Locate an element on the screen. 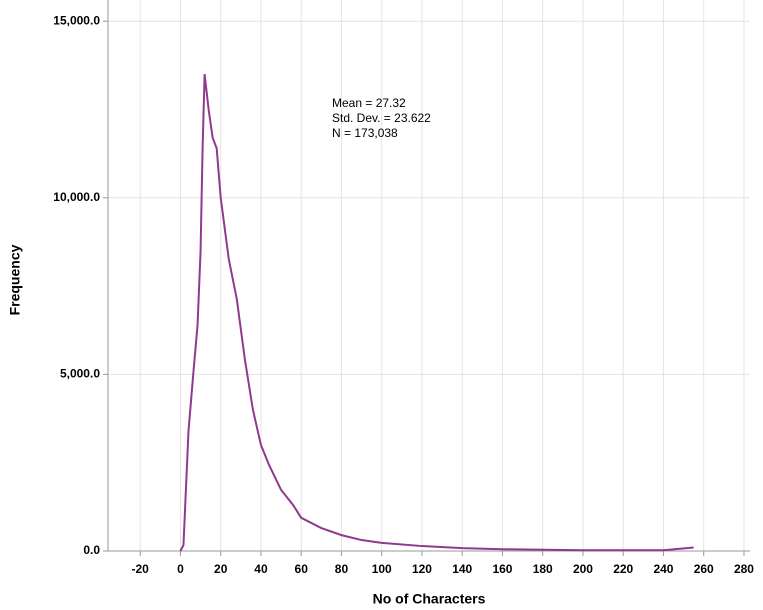 This screenshot has width=763, height=610. x-tick-label: 100 is located at coordinates (382, 569).